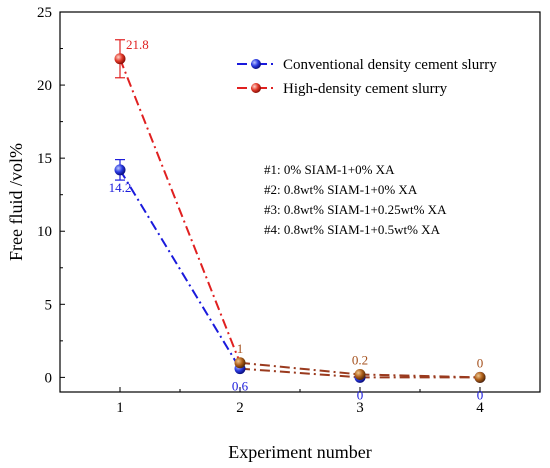 The width and height of the screenshot is (550, 468). Describe the element at coordinates (137, 44) in the screenshot. I see `data-label-1-0: 21.8` at that location.